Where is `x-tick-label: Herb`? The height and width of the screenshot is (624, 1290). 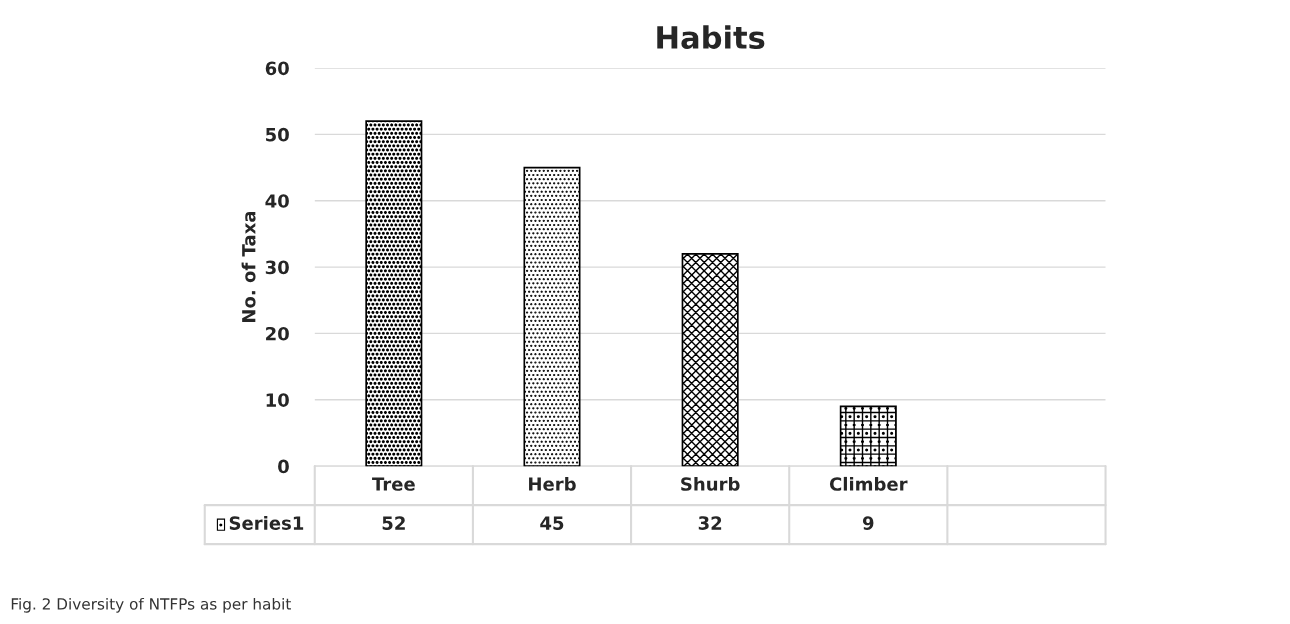 x-tick-label: Herb is located at coordinates (552, 483).